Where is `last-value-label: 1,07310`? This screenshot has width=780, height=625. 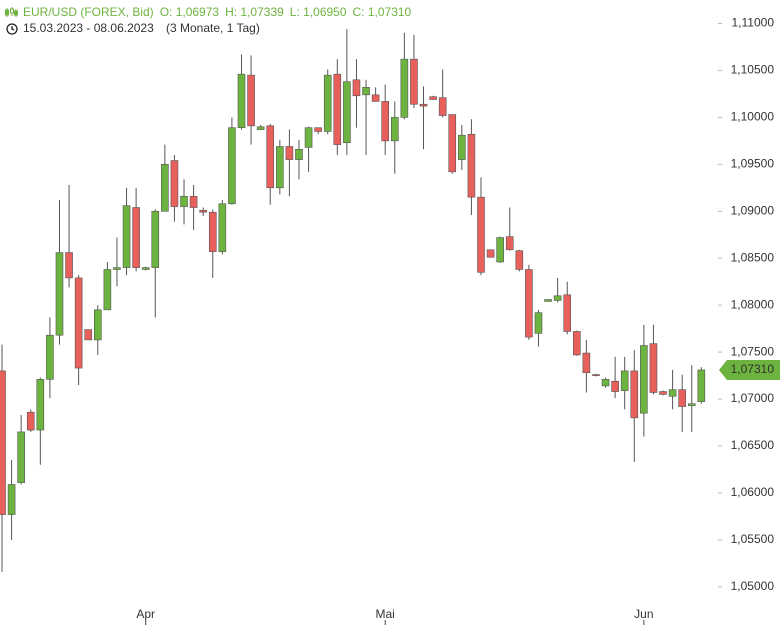
last-value-label: 1,07310 is located at coordinates (753, 369).